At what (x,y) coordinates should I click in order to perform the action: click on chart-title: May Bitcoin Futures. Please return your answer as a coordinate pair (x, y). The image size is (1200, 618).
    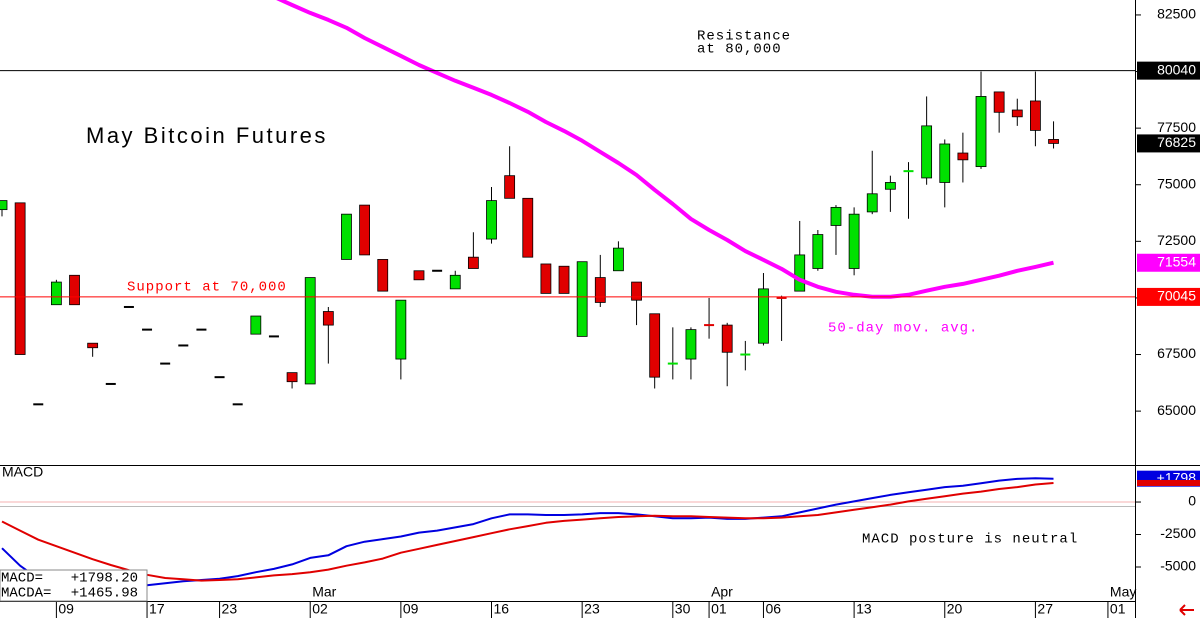
    Looking at the image, I should click on (207, 135).